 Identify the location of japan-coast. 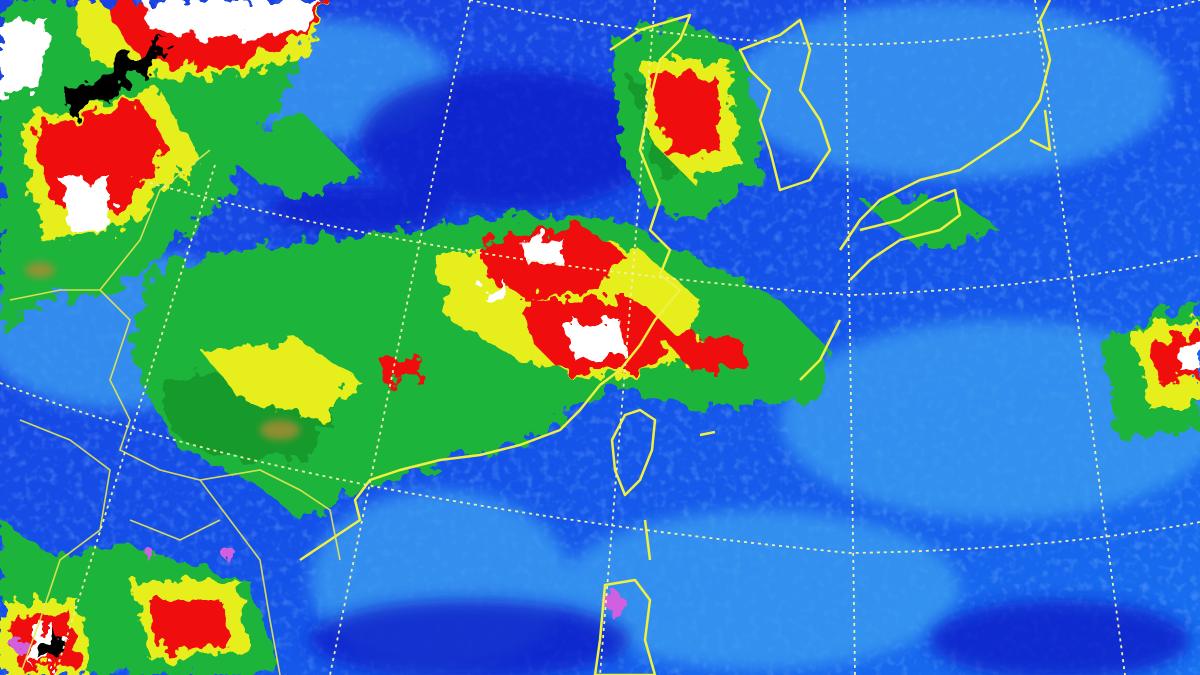
(945, 140).